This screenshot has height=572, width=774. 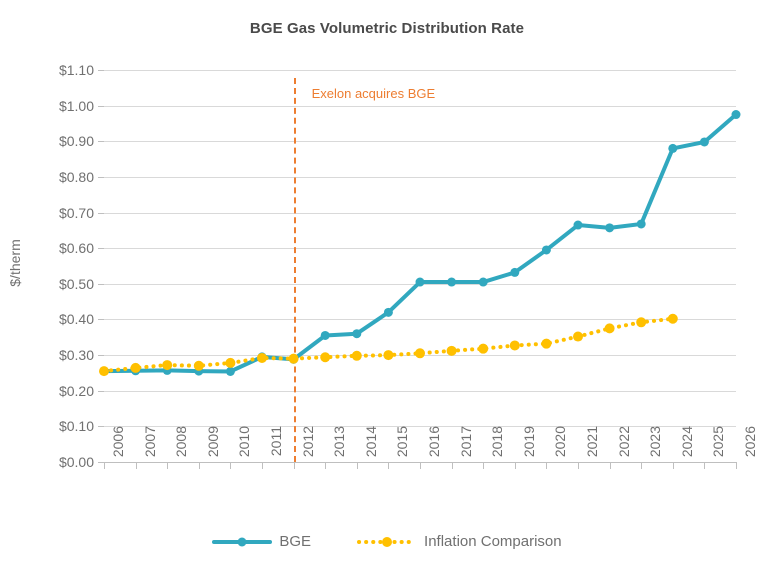 I want to click on chart-title: BGE Gas Volumetric Distribution Rate, so click(x=387, y=28).